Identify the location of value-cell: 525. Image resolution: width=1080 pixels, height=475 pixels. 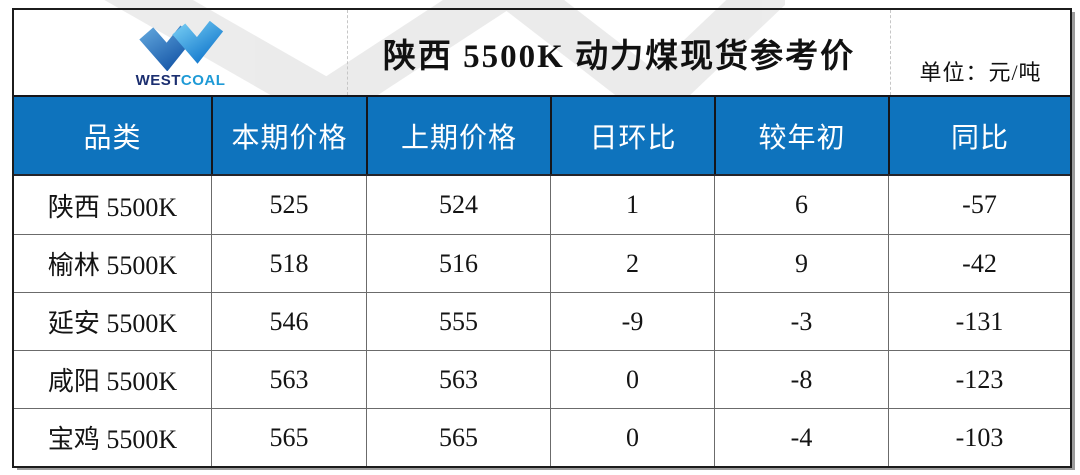
(288, 205).